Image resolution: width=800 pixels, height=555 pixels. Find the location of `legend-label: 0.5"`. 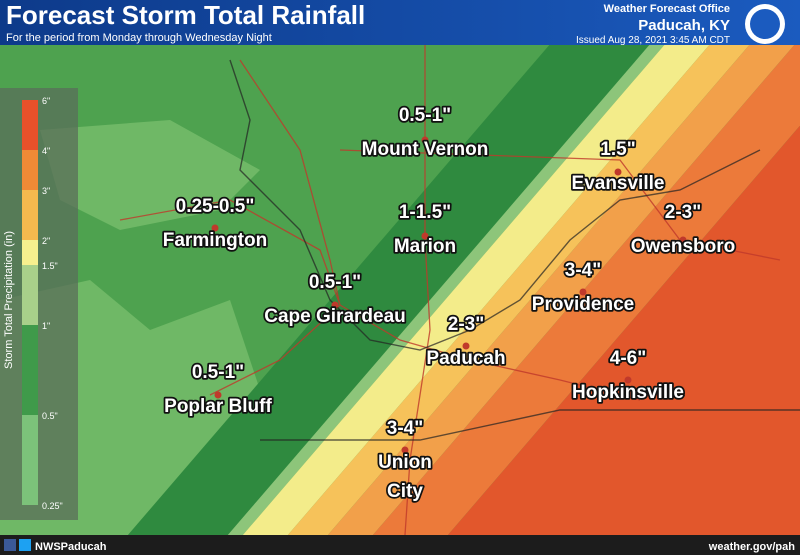

legend-label: 0.5" is located at coordinates (50, 416).